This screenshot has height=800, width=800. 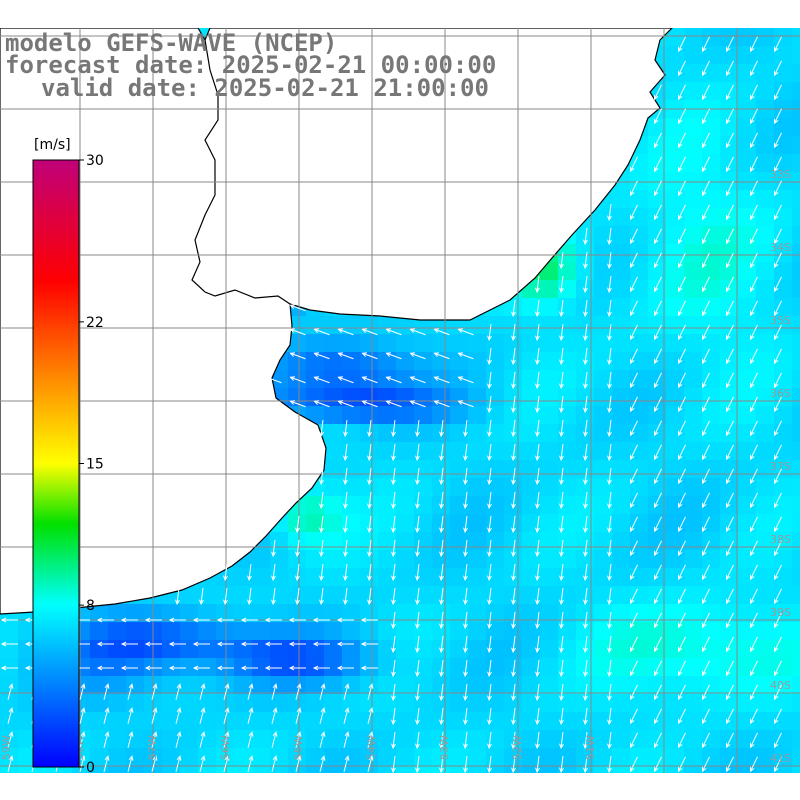 I want to click on colorbar-gradient, so click(x=56, y=463).